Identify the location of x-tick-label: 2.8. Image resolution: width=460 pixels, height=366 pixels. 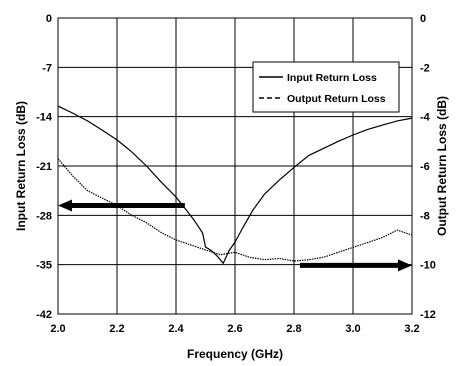
(293, 329).